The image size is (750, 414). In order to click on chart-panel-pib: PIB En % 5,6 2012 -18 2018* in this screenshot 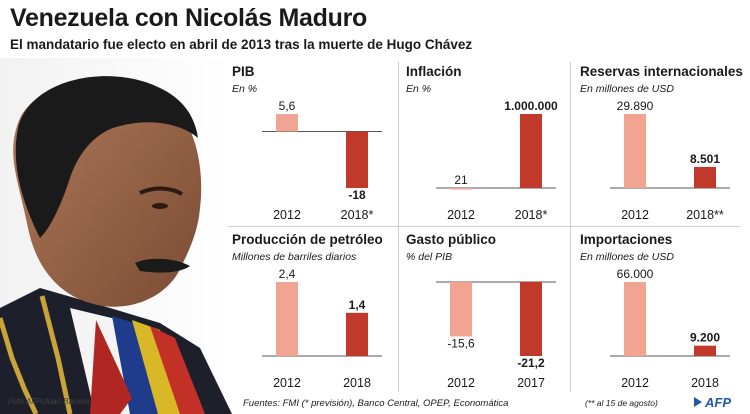, I will do `click(312, 144)`.